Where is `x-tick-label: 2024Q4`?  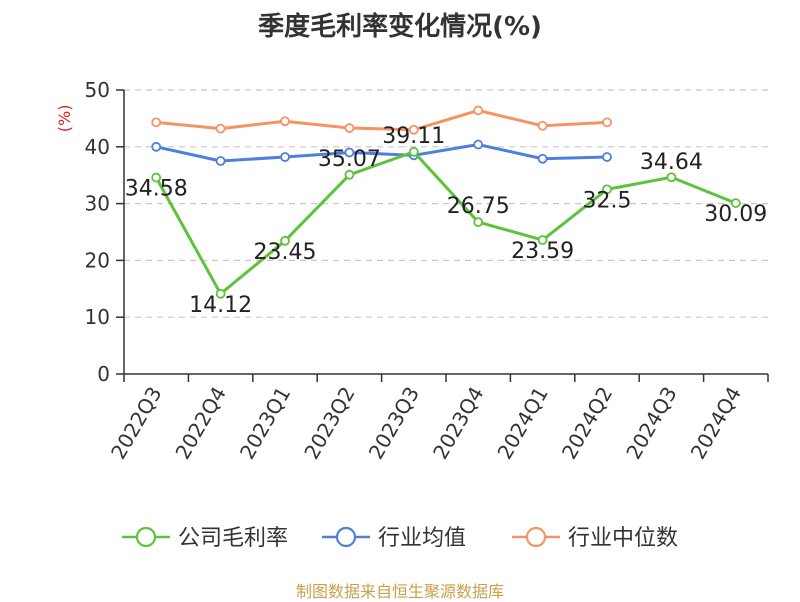 x-tick-label: 2024Q4 is located at coordinates (716, 423).